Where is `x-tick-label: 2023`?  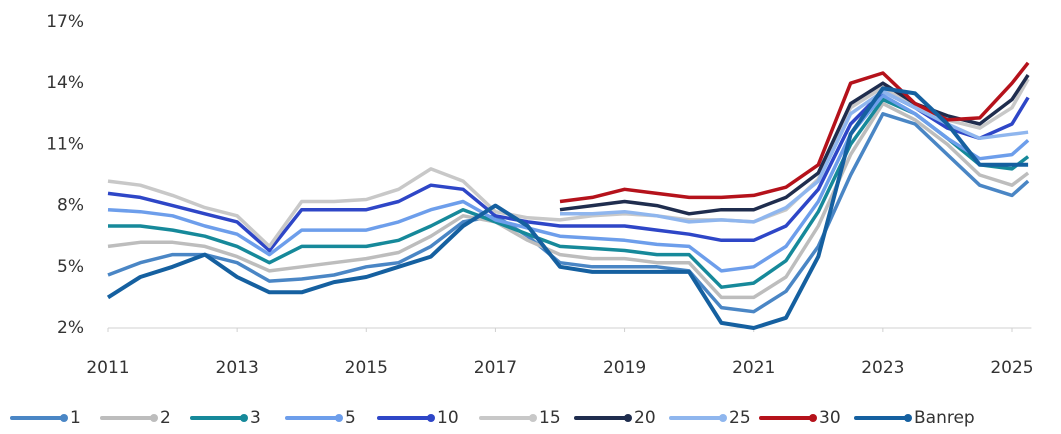 x-tick-label: 2023 is located at coordinates (882, 368).